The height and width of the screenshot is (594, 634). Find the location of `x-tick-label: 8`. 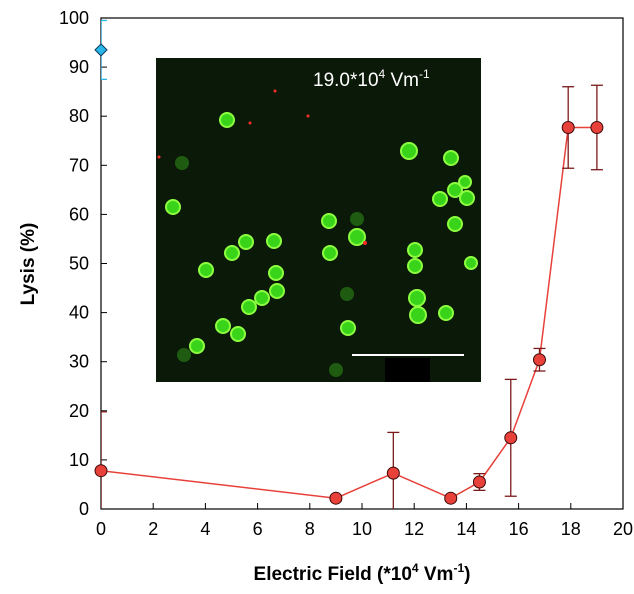

x-tick-label: 8 is located at coordinates (310, 529).